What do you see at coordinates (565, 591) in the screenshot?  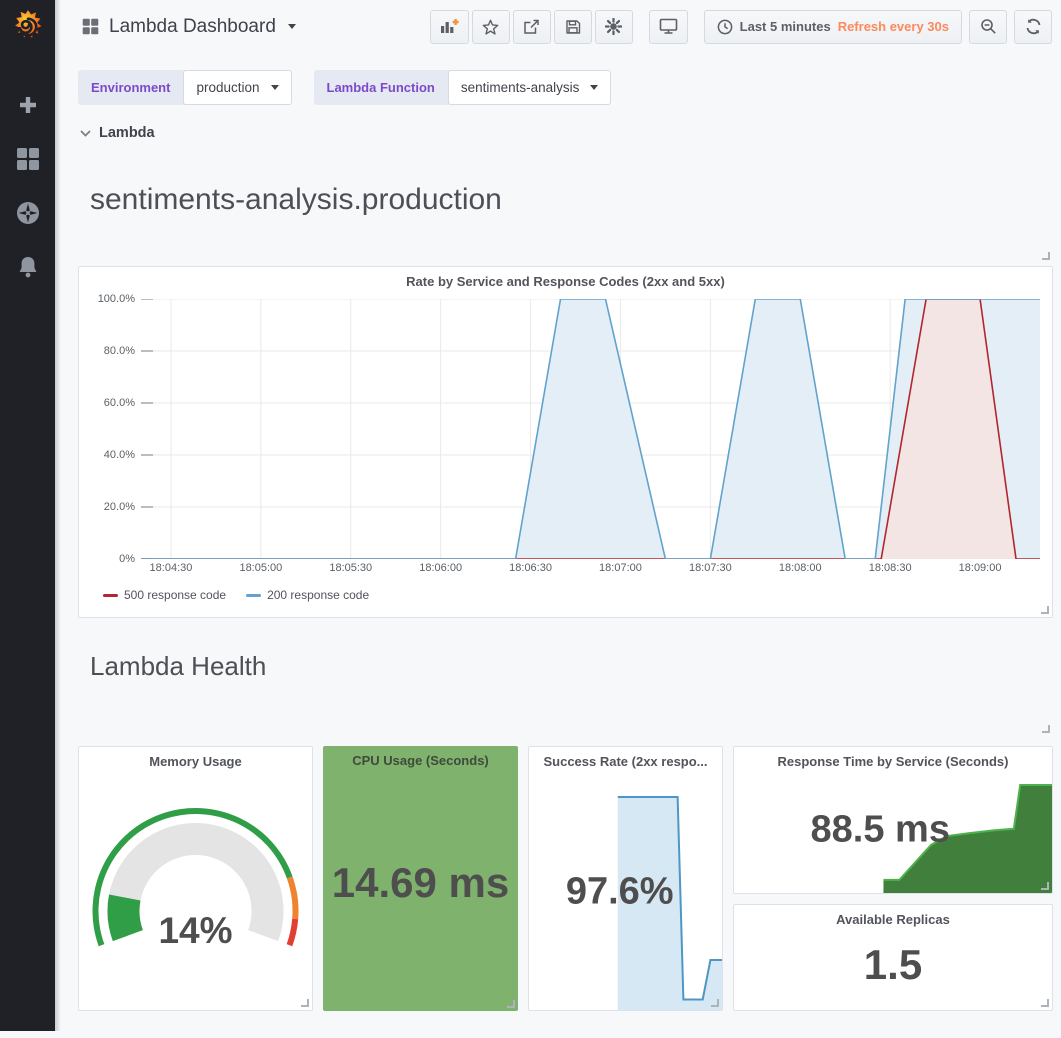 I see `graph-legend: 500 response code 200 response code` at bounding box center [565, 591].